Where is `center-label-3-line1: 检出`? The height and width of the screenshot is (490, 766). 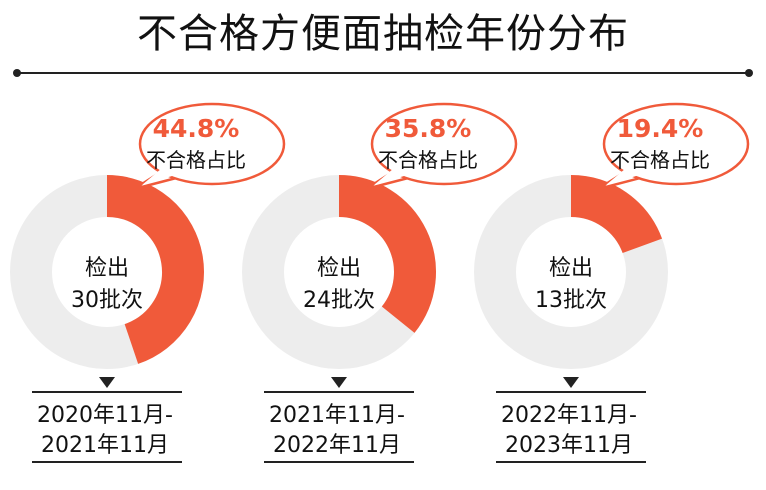
center-label-3-line1: 检出 is located at coordinates (570, 268).